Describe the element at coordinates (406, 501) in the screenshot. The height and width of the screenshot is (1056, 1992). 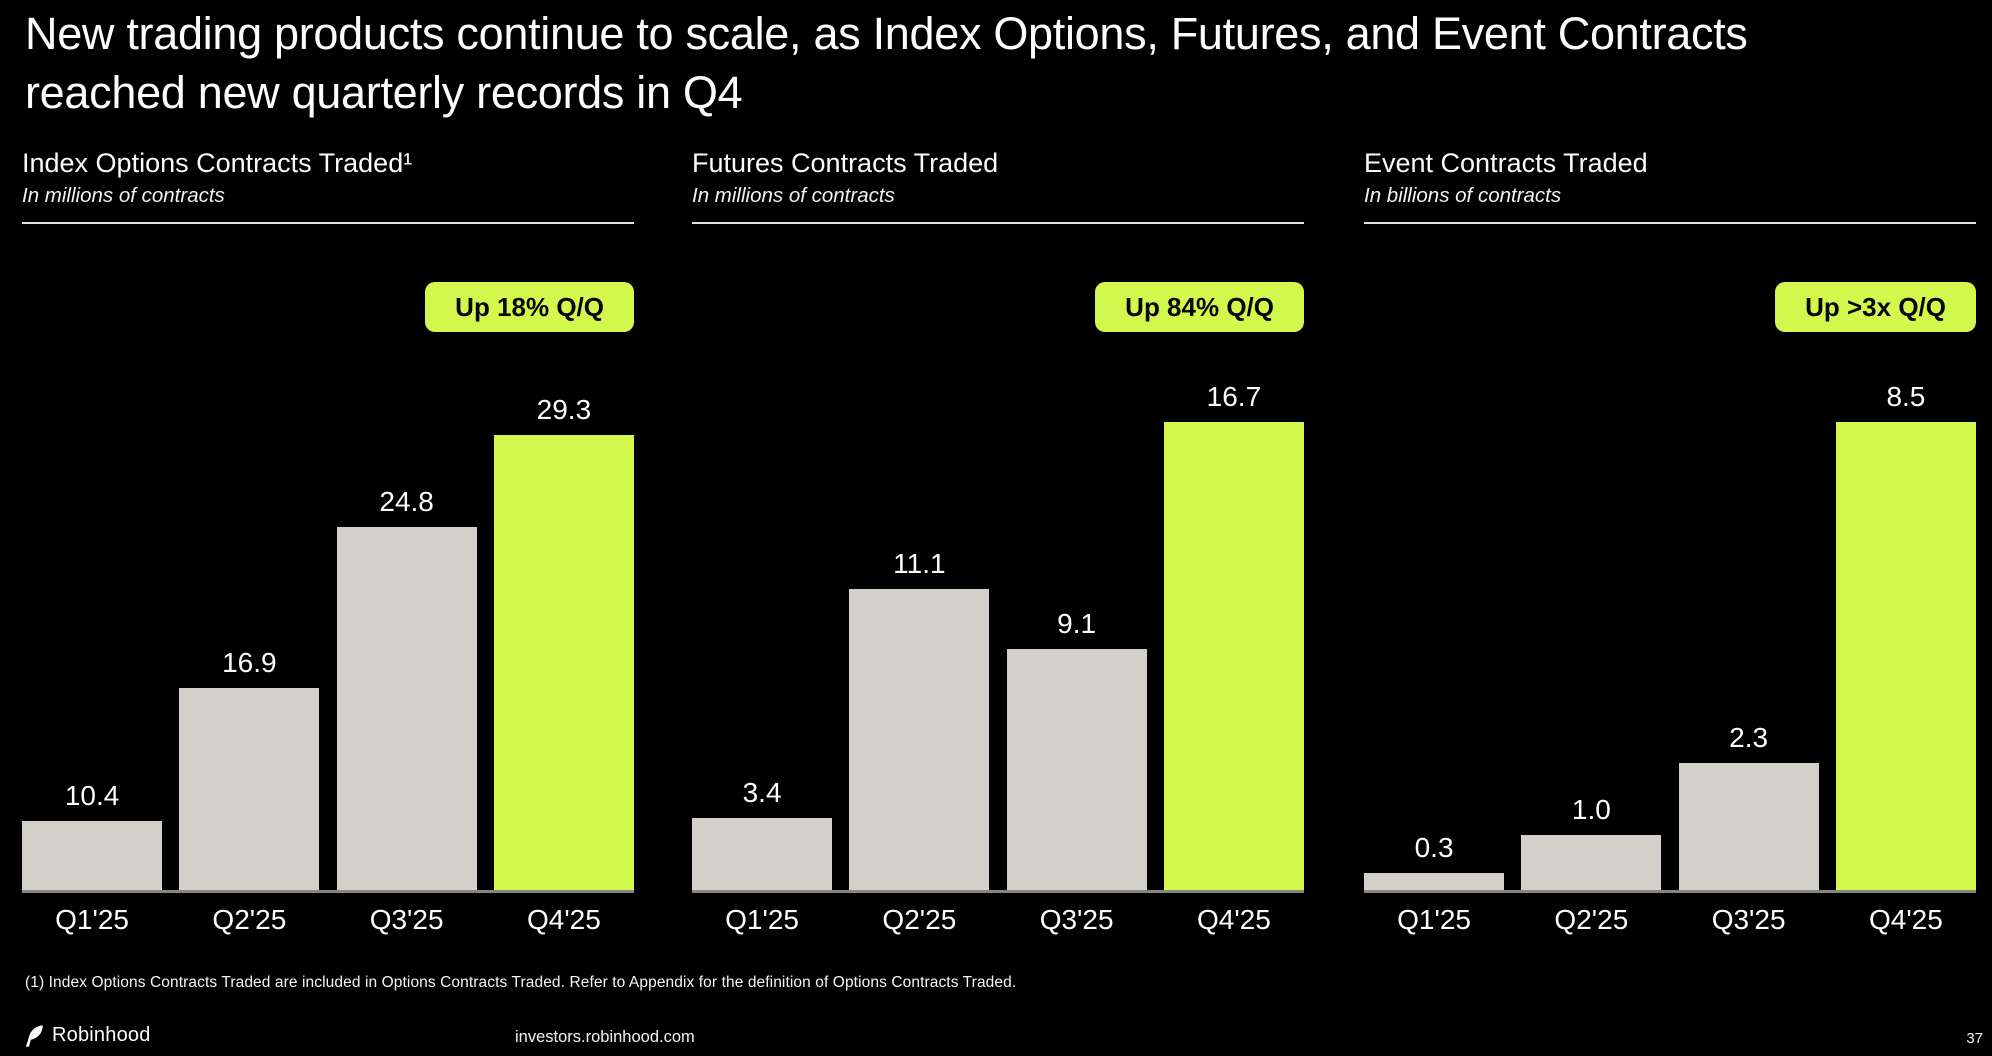
I see `bar-value-label: 24.8` at that location.